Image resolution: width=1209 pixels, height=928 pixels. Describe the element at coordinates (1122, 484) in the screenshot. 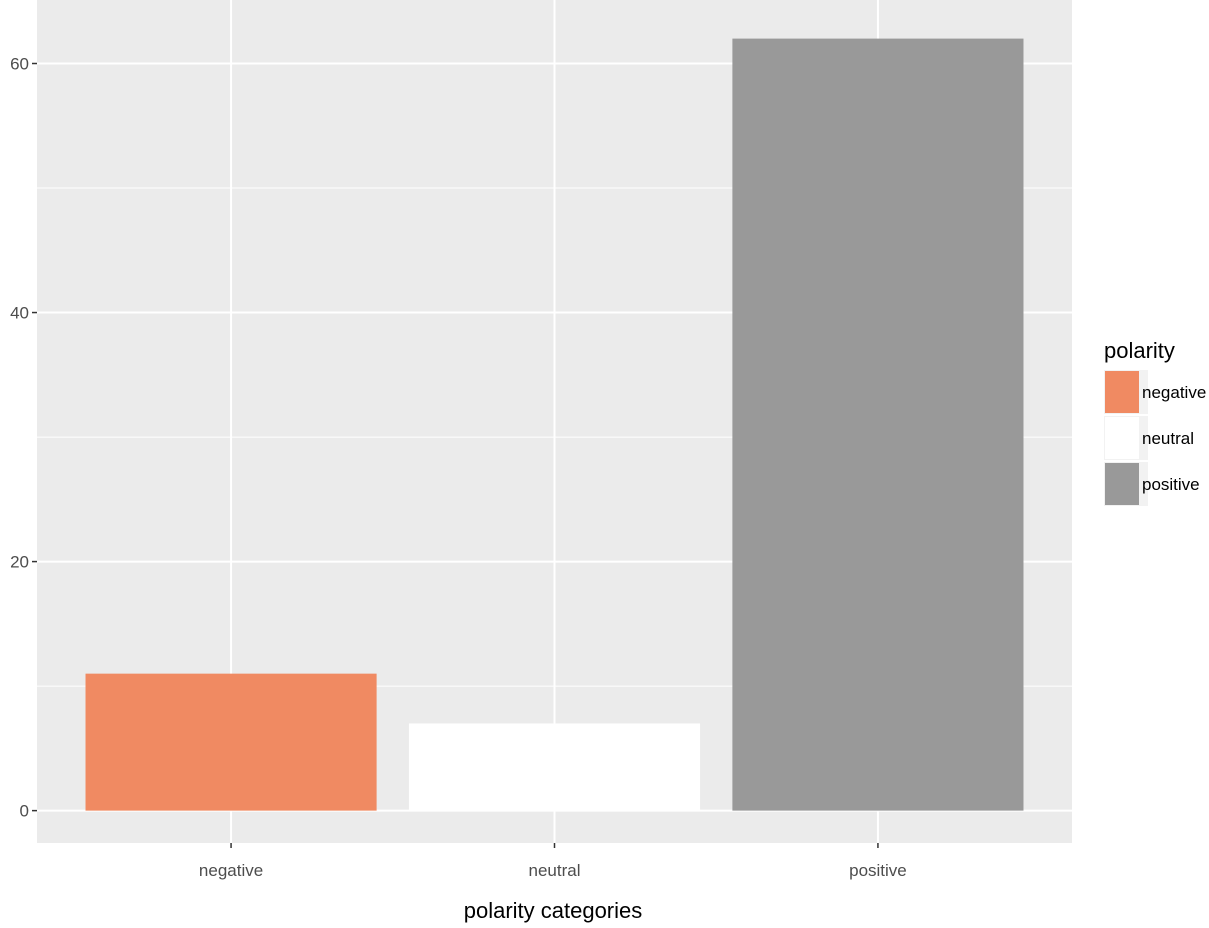

I see `legend-key-positive` at that location.